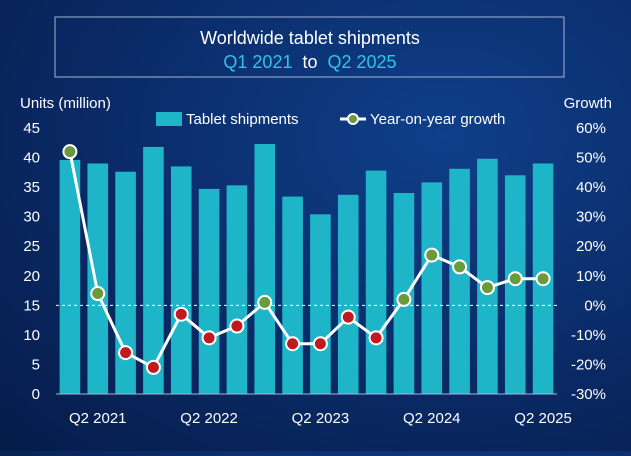 This screenshot has width=631, height=456. Describe the element at coordinates (31, 158) in the screenshot. I see `y-left-tick-label: 40` at that location.